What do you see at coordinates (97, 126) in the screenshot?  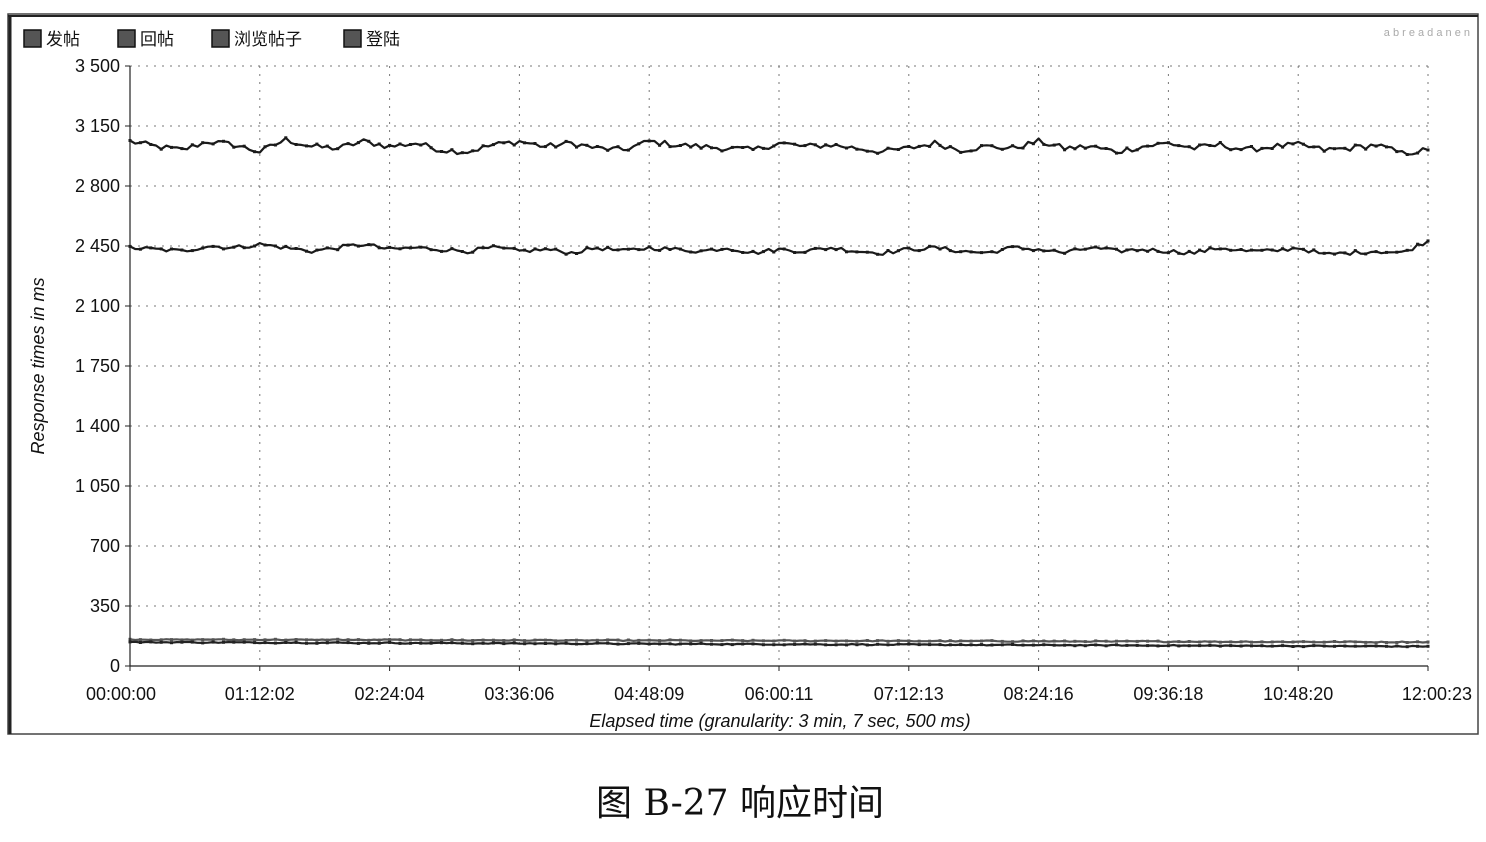 I see `y-tick-label-1: 3 150` at bounding box center [97, 126].